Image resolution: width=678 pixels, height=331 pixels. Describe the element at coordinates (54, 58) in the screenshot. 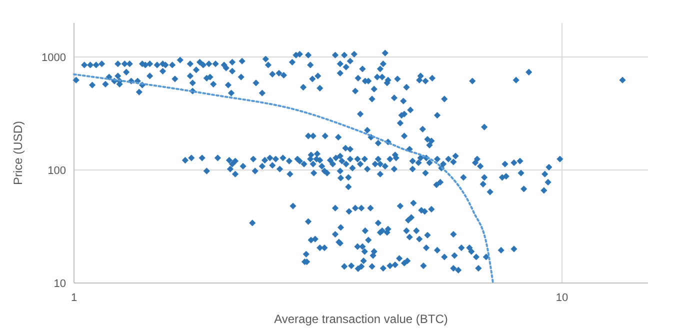

I see `y-tick-label: 1000` at that location.